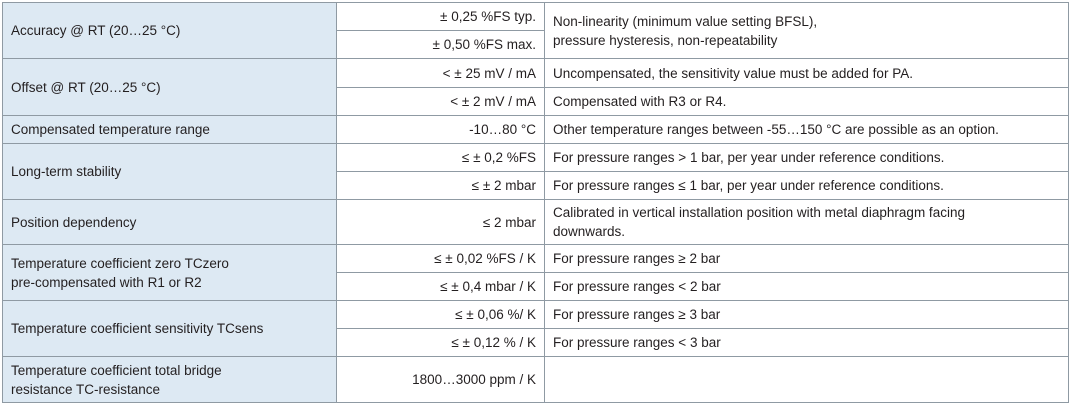  Describe the element at coordinates (169, 171) in the screenshot. I see `parameter-cell: Long-term stability` at that location.